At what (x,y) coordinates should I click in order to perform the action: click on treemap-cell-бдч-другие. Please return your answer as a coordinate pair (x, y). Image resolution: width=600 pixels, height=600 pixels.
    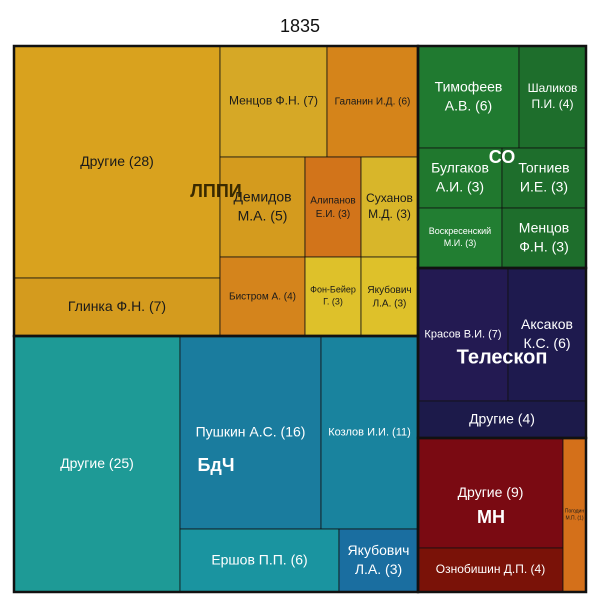
    Looking at the image, I should click on (97, 464).